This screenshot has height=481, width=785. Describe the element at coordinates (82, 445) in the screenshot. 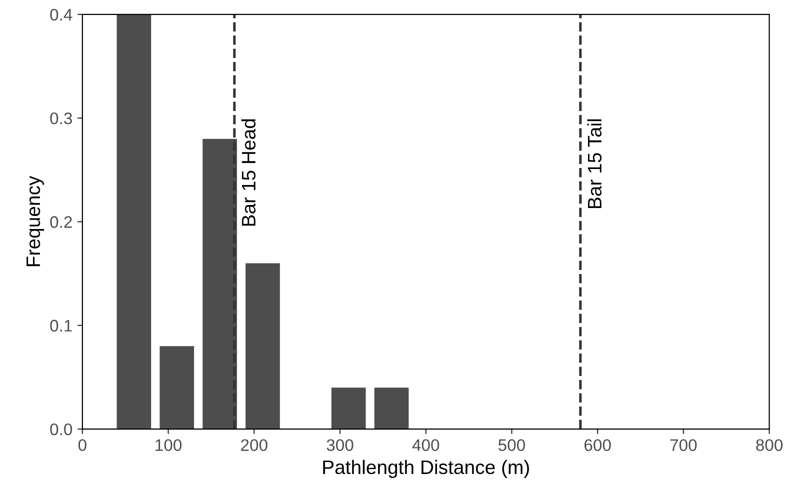

I see `x-tick-label: 0` at that location.